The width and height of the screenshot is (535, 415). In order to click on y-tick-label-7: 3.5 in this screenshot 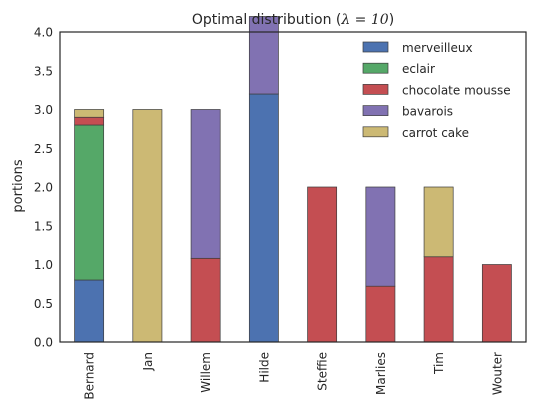, I will do `click(43, 71)`.